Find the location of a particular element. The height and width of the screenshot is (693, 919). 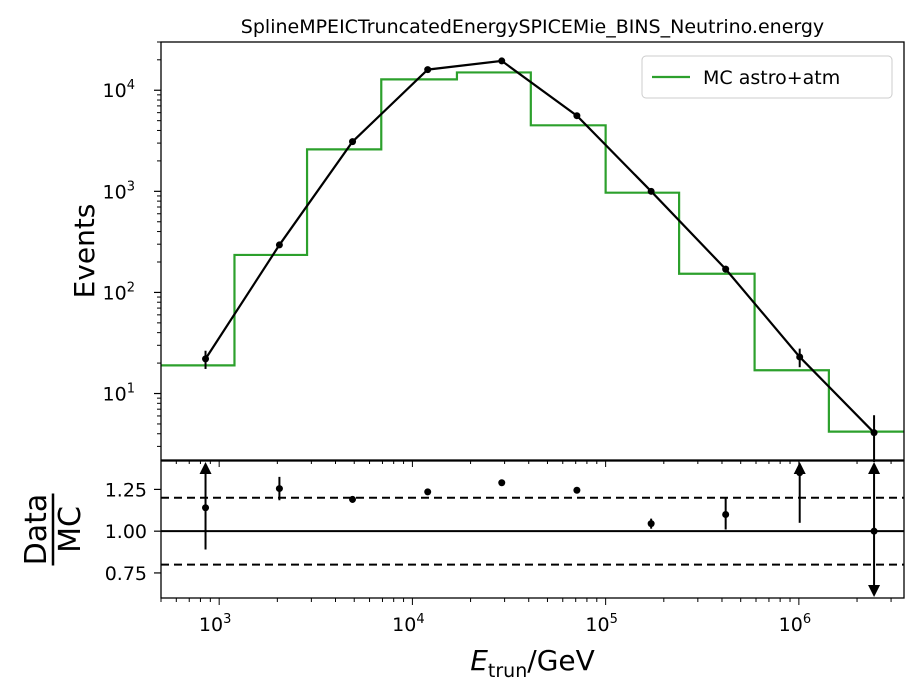

x-tick-label: 10⁴ is located at coordinates (408, 624).